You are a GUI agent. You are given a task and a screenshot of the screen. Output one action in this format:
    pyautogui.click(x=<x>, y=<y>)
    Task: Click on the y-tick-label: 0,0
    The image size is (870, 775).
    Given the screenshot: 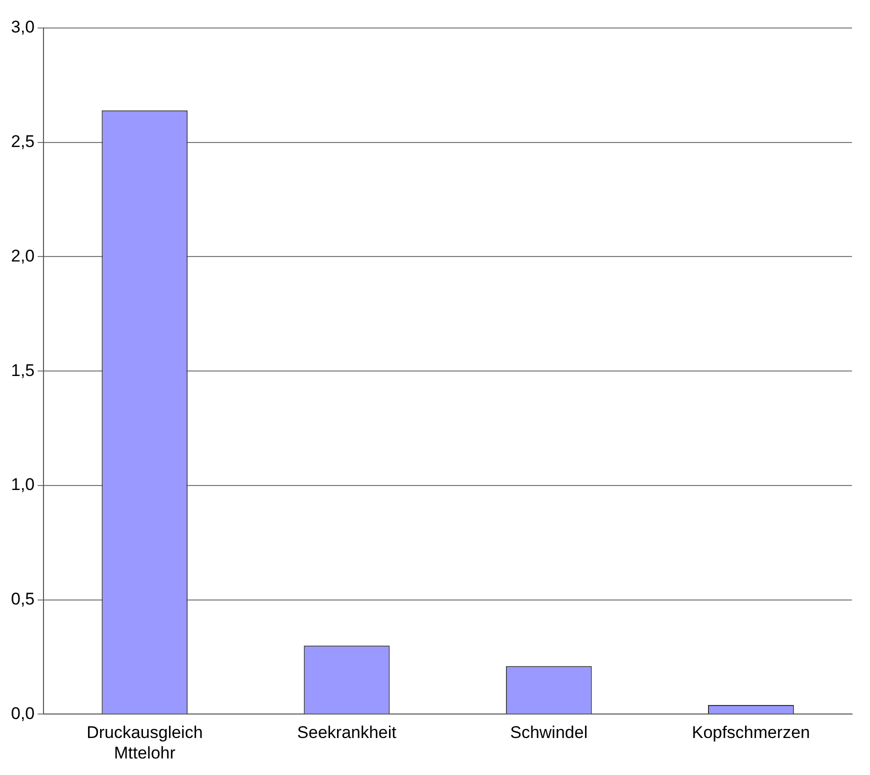 What is the action you would take?
    pyautogui.click(x=22, y=713)
    